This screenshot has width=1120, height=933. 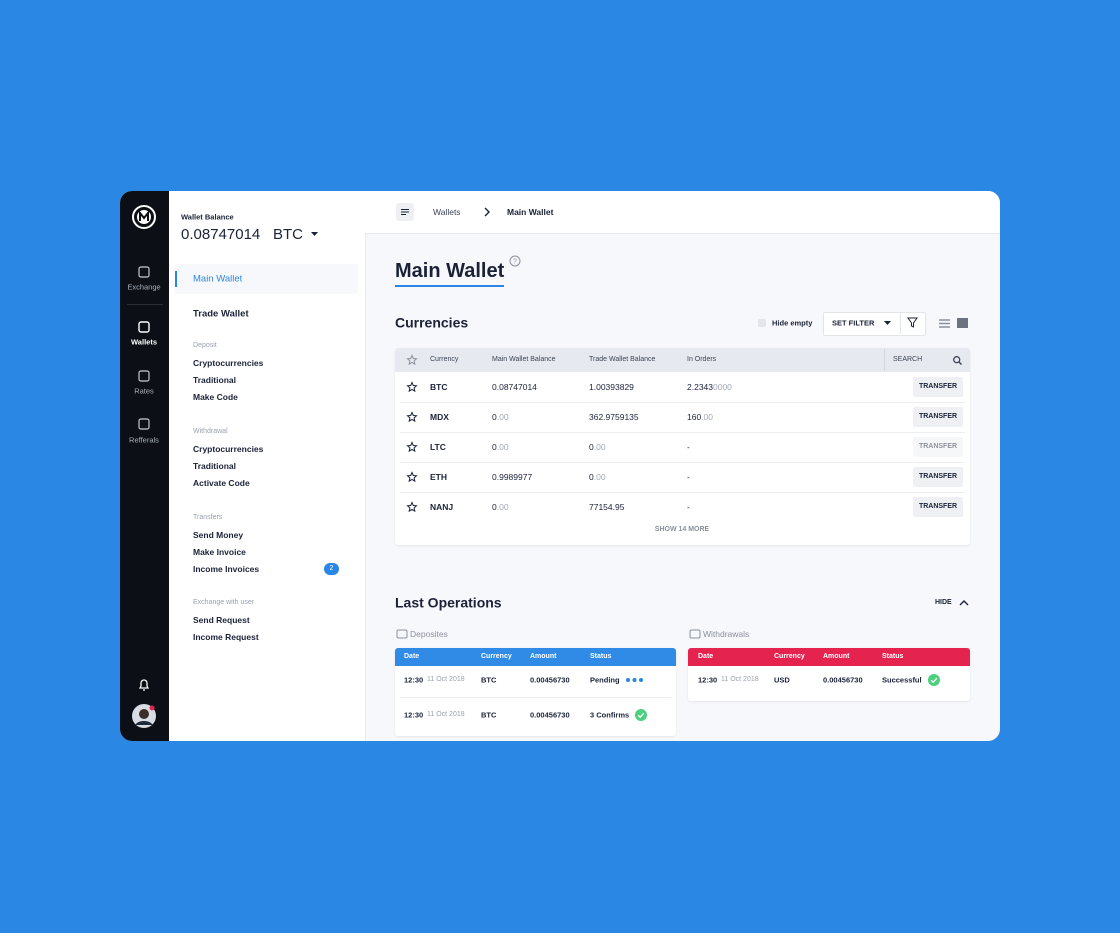 What do you see at coordinates (219, 551) in the screenshot?
I see `menu-link: Make Invoice` at bounding box center [219, 551].